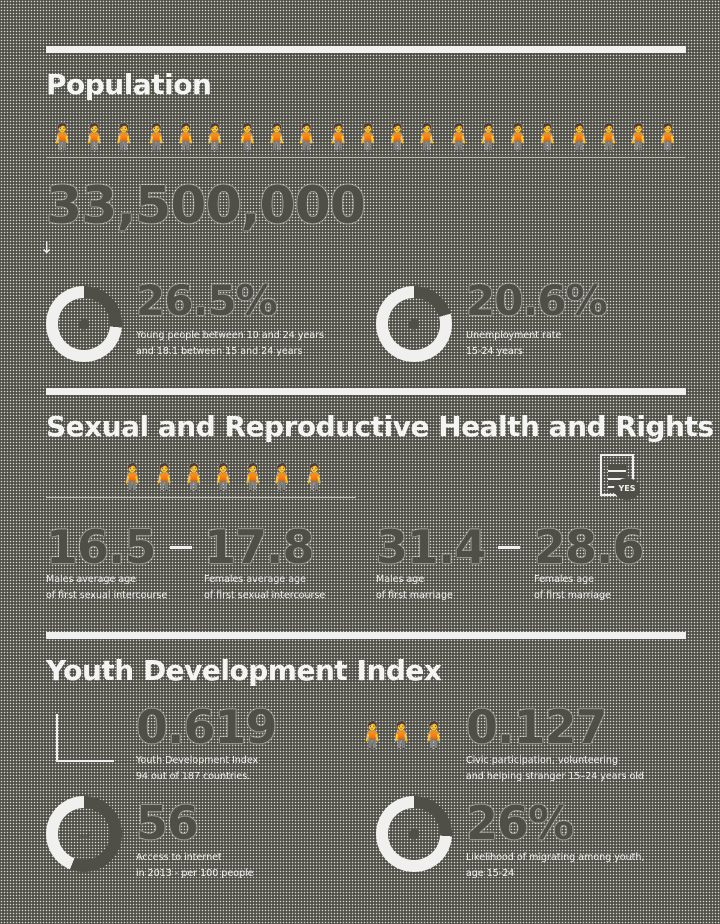  I want to click on arrow-down-icon: ↓, so click(47, 247).